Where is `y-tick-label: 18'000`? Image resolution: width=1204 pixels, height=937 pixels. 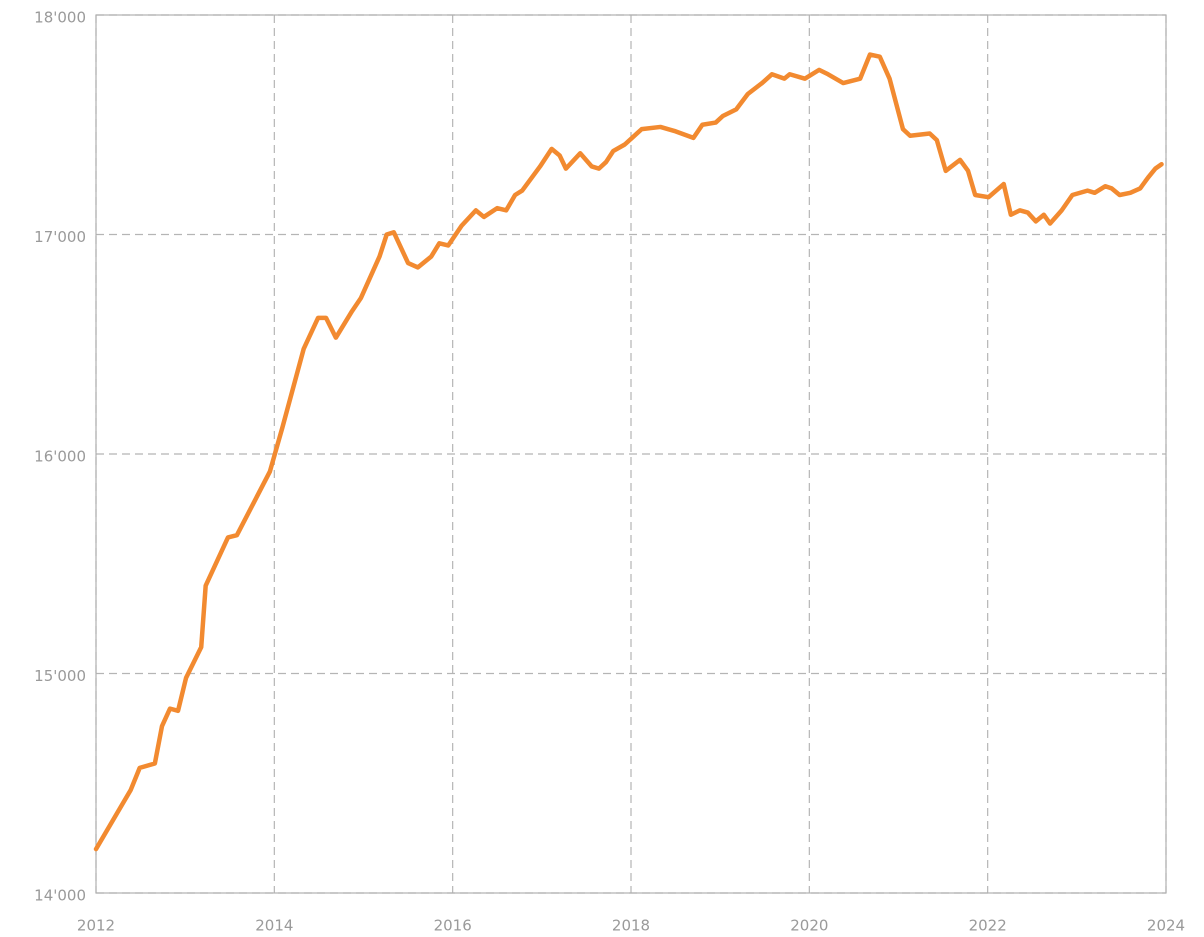
y-tick-label: 18'000 is located at coordinates (60, 18).